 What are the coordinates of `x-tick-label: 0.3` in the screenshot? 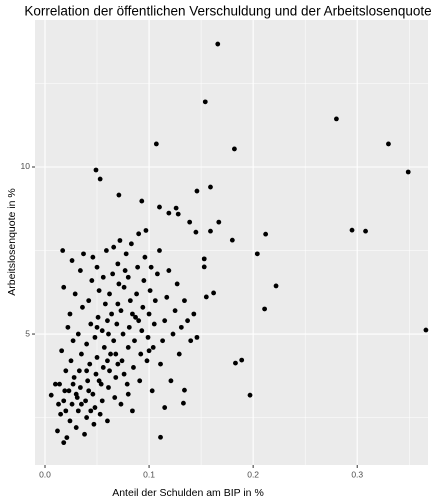 It's located at (357, 474).